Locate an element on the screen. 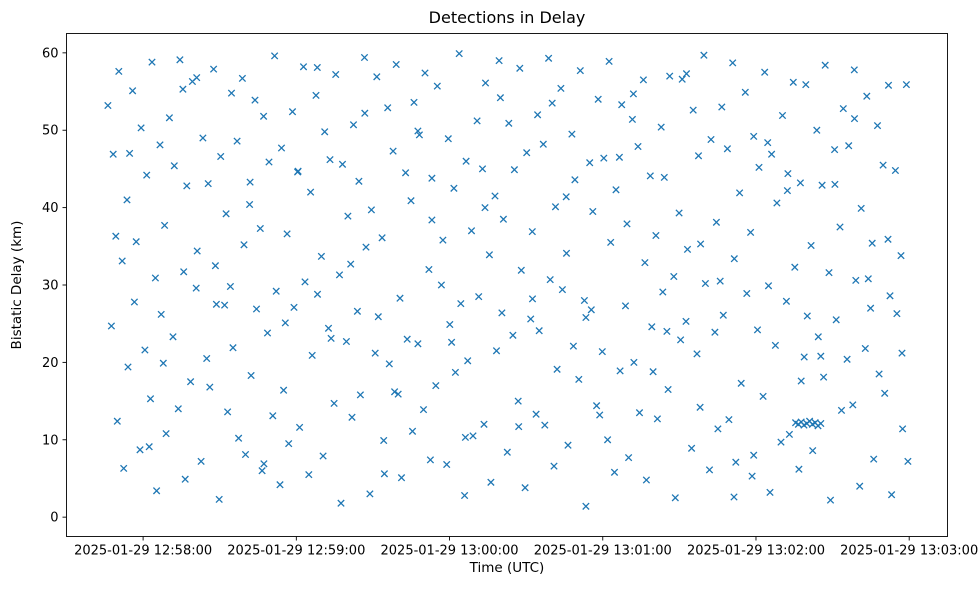 This screenshot has height=590, width=980. y-tick-label: 50 is located at coordinates (50, 131).